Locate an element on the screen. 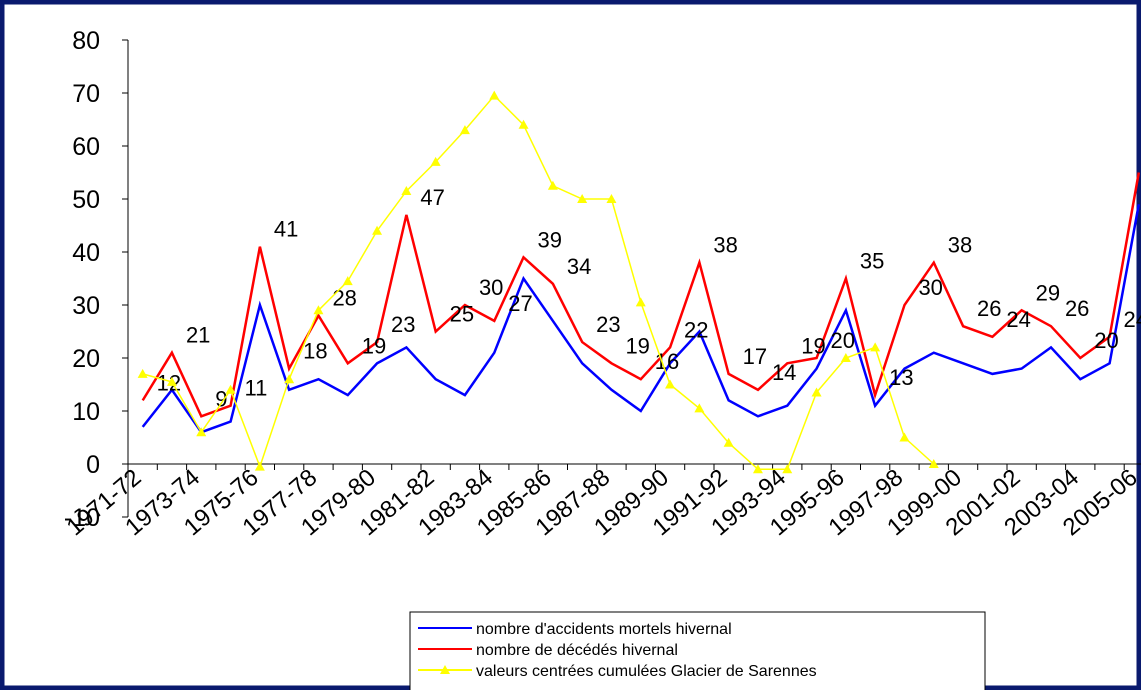 The image size is (1141, 690). data-label: 27 is located at coordinates (520, 303).